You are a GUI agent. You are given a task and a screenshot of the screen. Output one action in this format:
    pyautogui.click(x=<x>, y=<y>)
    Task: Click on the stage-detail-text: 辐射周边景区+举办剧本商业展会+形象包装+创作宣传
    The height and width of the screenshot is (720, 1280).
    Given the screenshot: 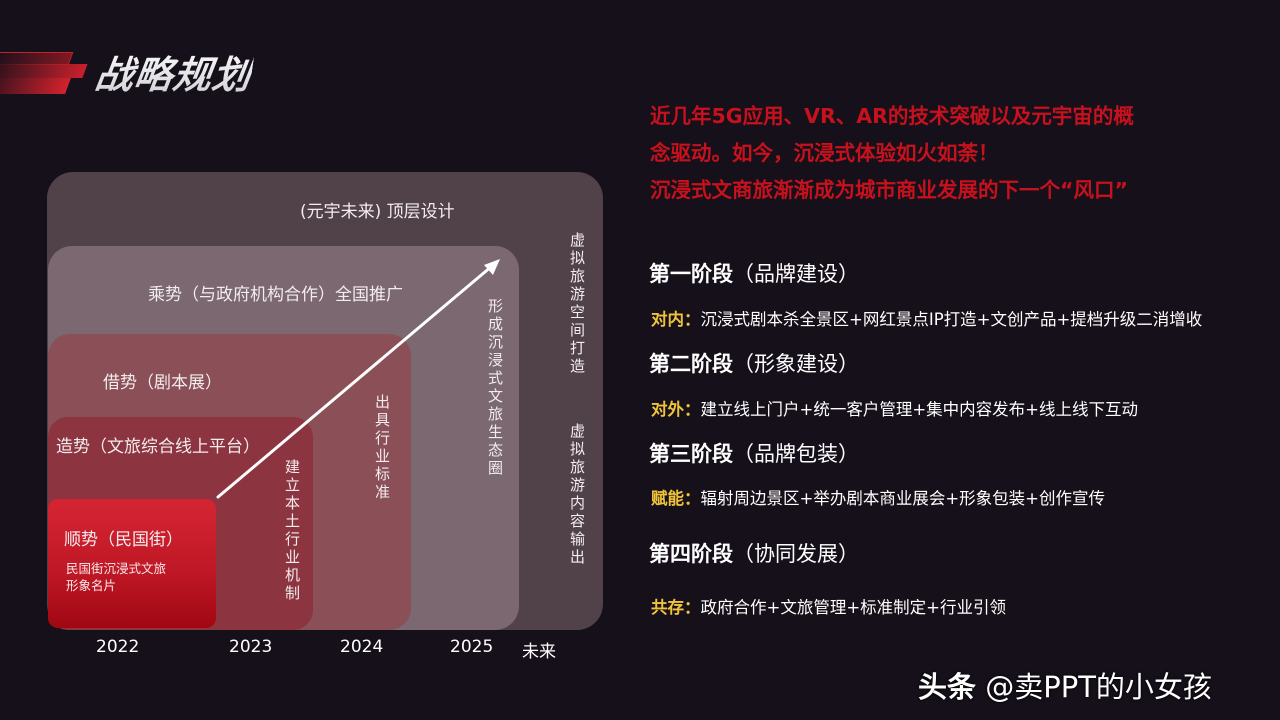 What is the action you would take?
    pyautogui.click(x=902, y=498)
    